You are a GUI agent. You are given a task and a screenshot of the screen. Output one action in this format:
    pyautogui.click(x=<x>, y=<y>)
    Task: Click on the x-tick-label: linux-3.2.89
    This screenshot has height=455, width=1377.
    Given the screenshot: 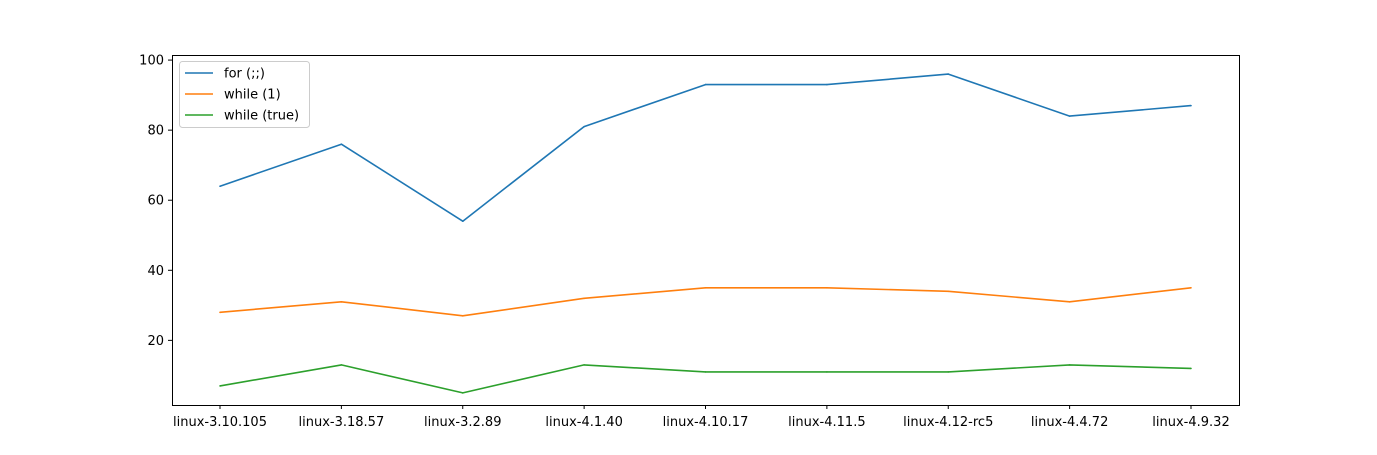 What is the action you would take?
    pyautogui.click(x=462, y=422)
    